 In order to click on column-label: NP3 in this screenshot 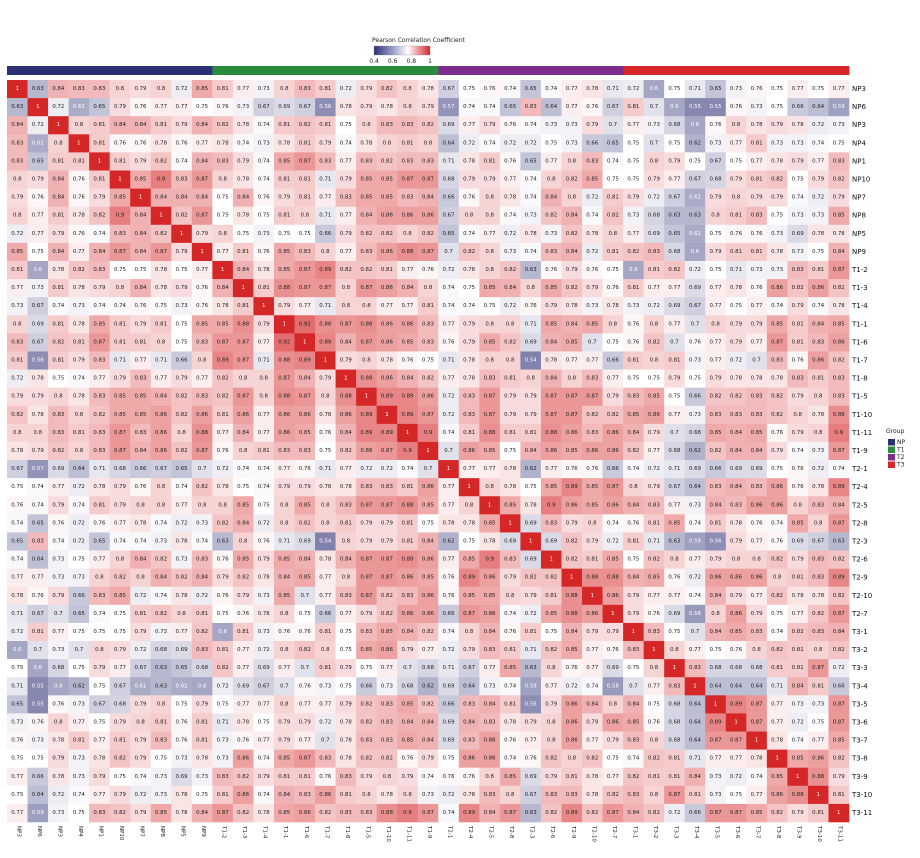, I will do `click(59, 831)`.